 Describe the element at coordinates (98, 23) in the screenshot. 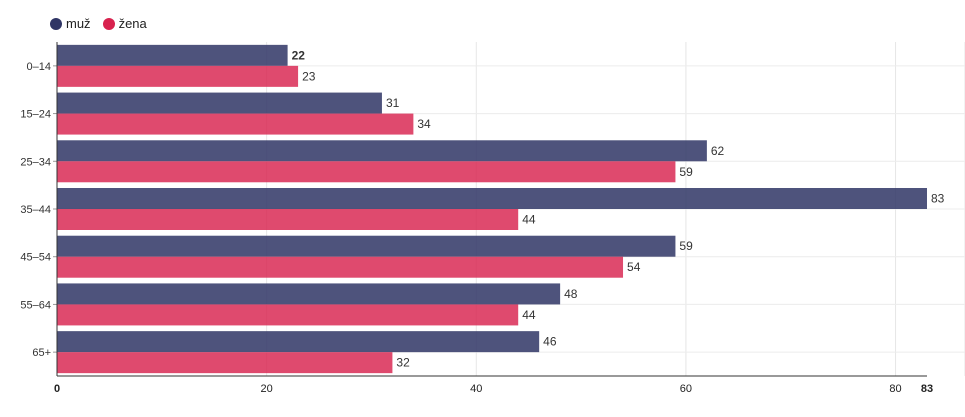

I see `legend: muž žena` at that location.